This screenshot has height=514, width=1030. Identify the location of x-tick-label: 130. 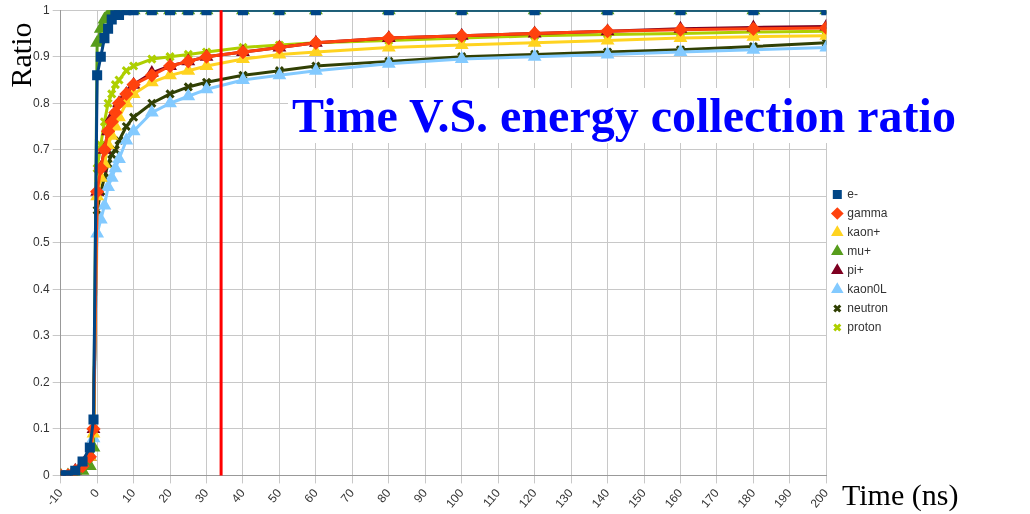
(564, 498).